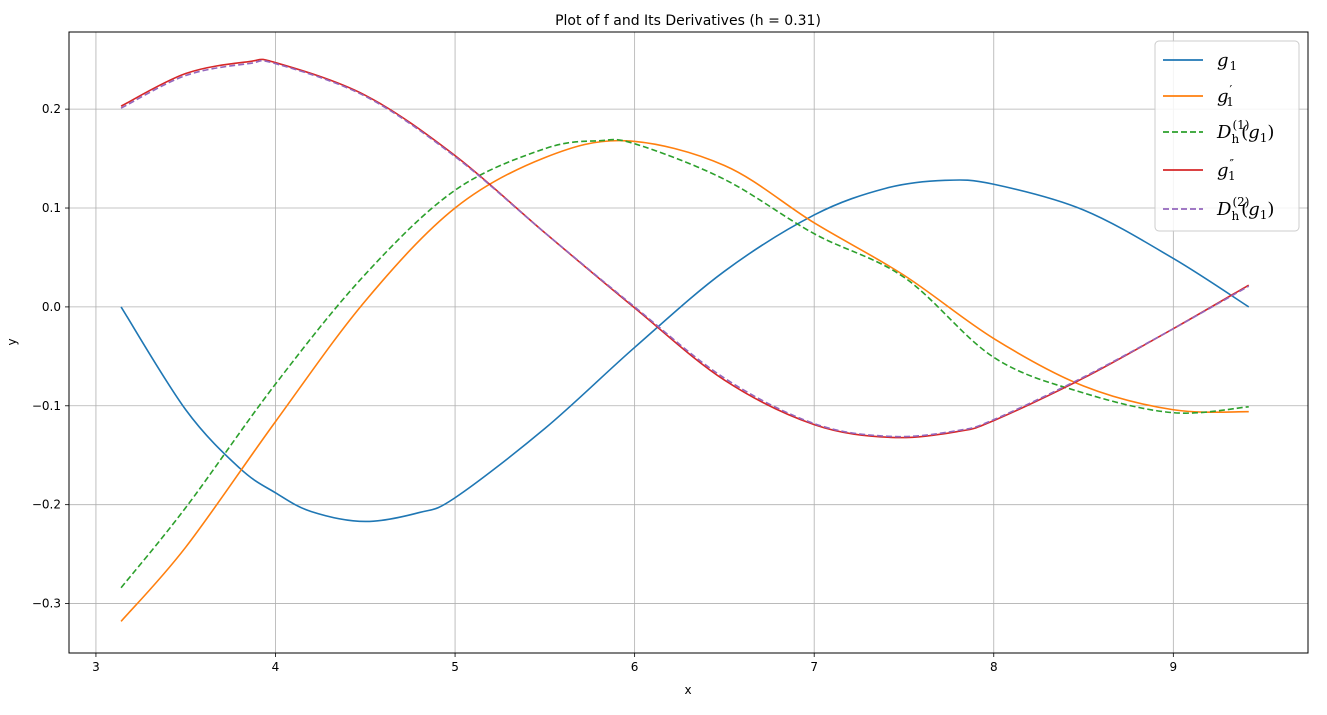 The image size is (1327, 715). I want to click on x-tick-label: 6, so click(635, 667).